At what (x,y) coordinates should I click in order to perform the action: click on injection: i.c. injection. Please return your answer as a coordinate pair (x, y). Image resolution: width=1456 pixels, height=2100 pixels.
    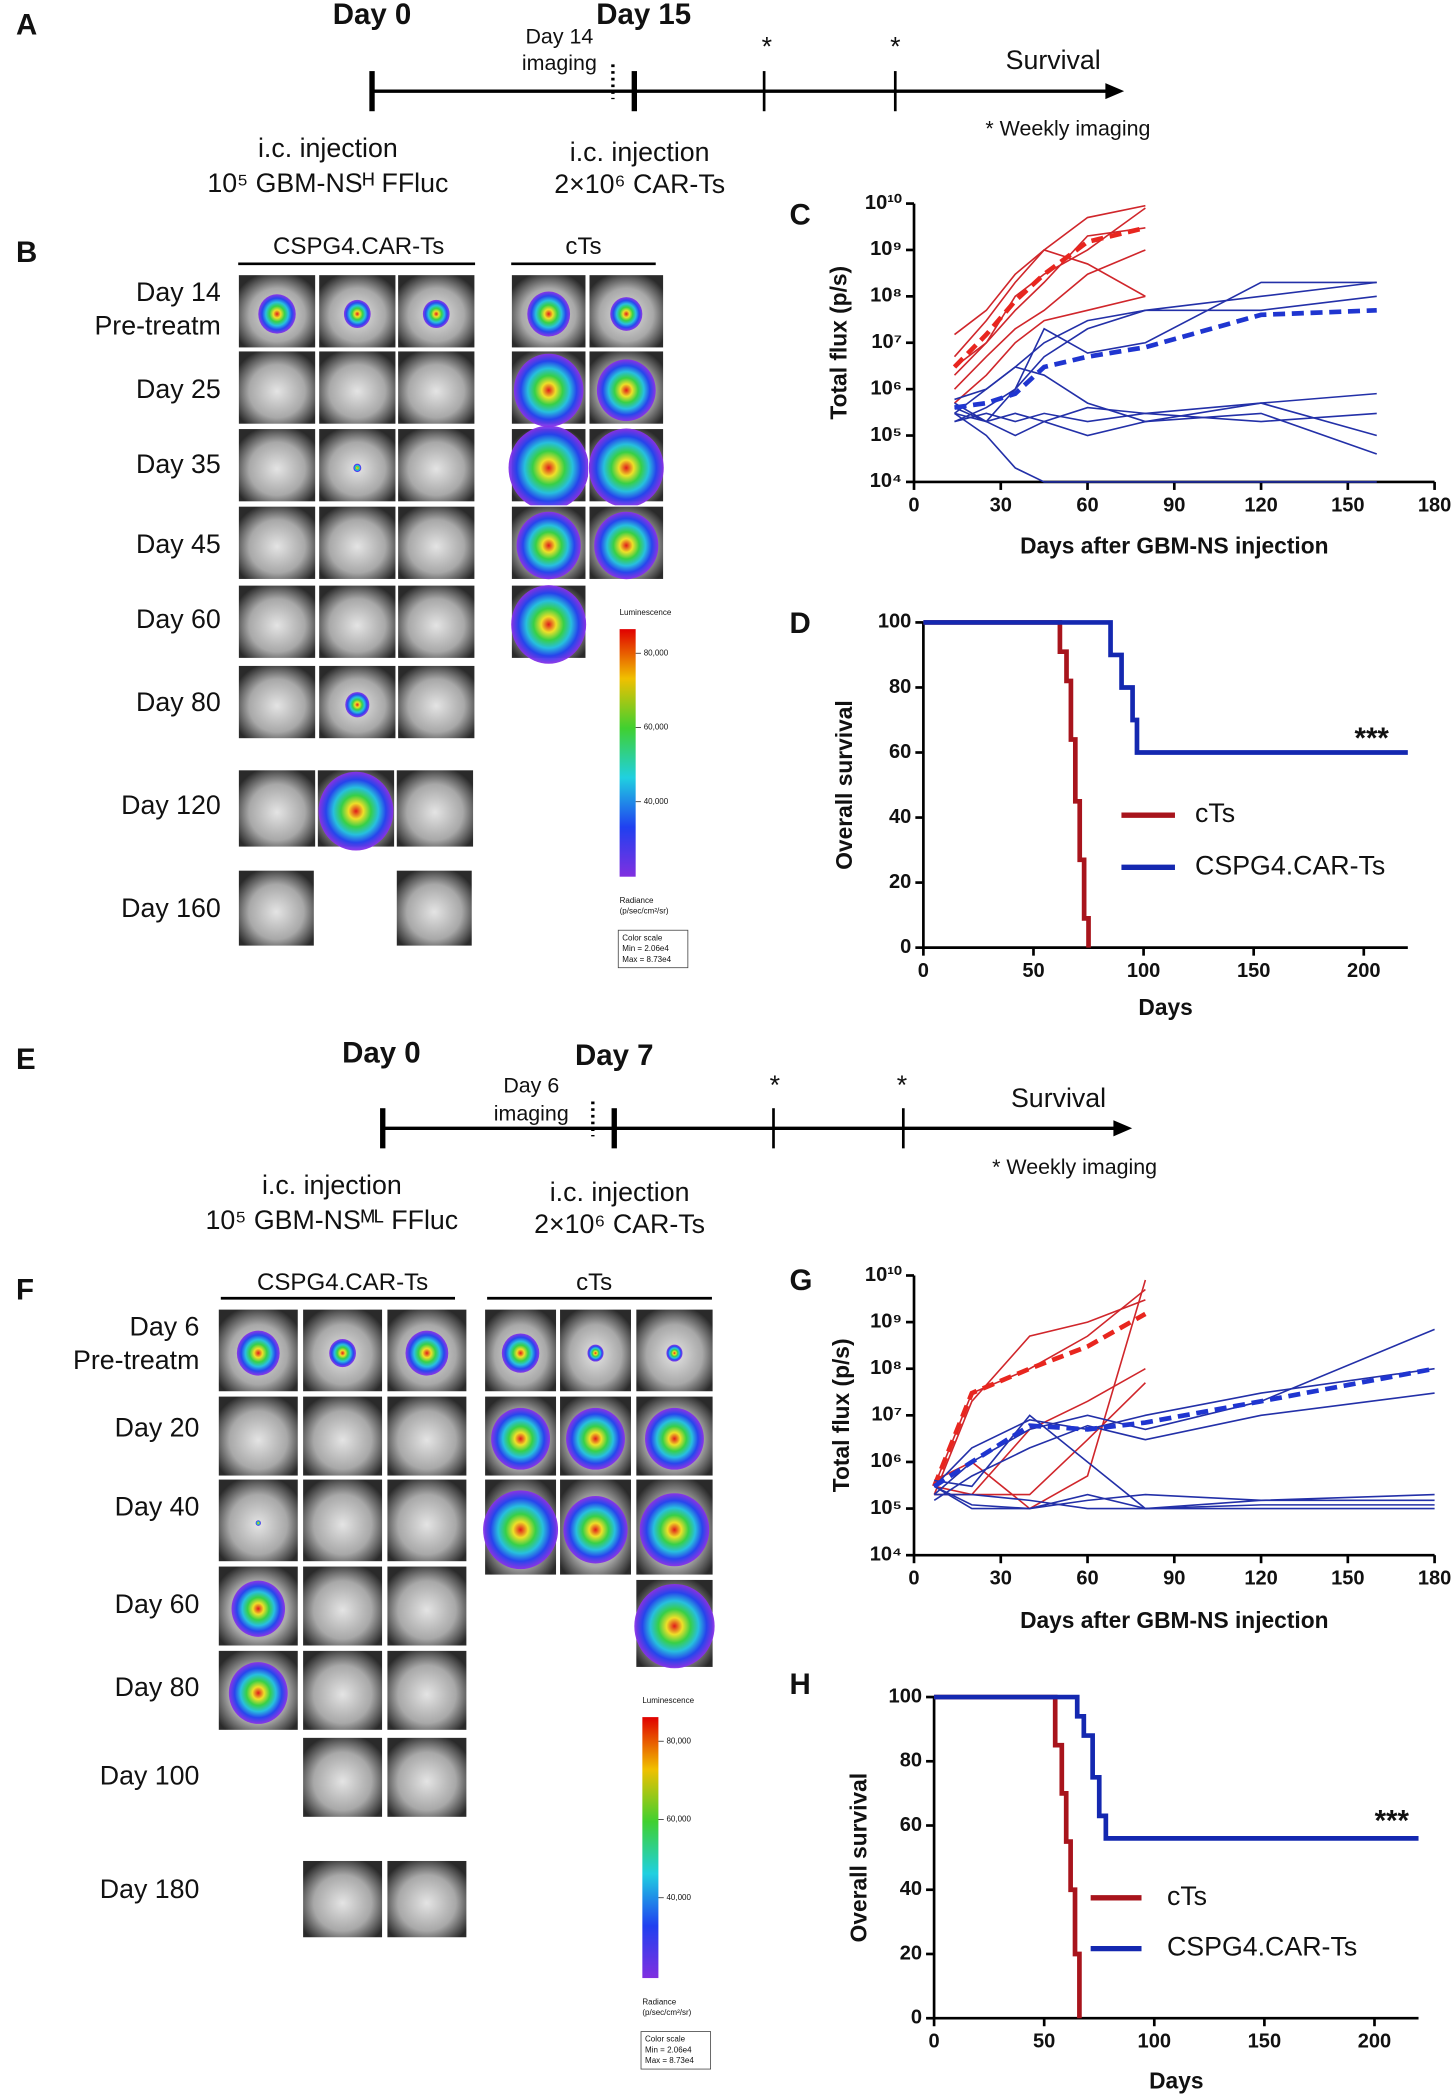
    Looking at the image, I should click on (332, 1185).